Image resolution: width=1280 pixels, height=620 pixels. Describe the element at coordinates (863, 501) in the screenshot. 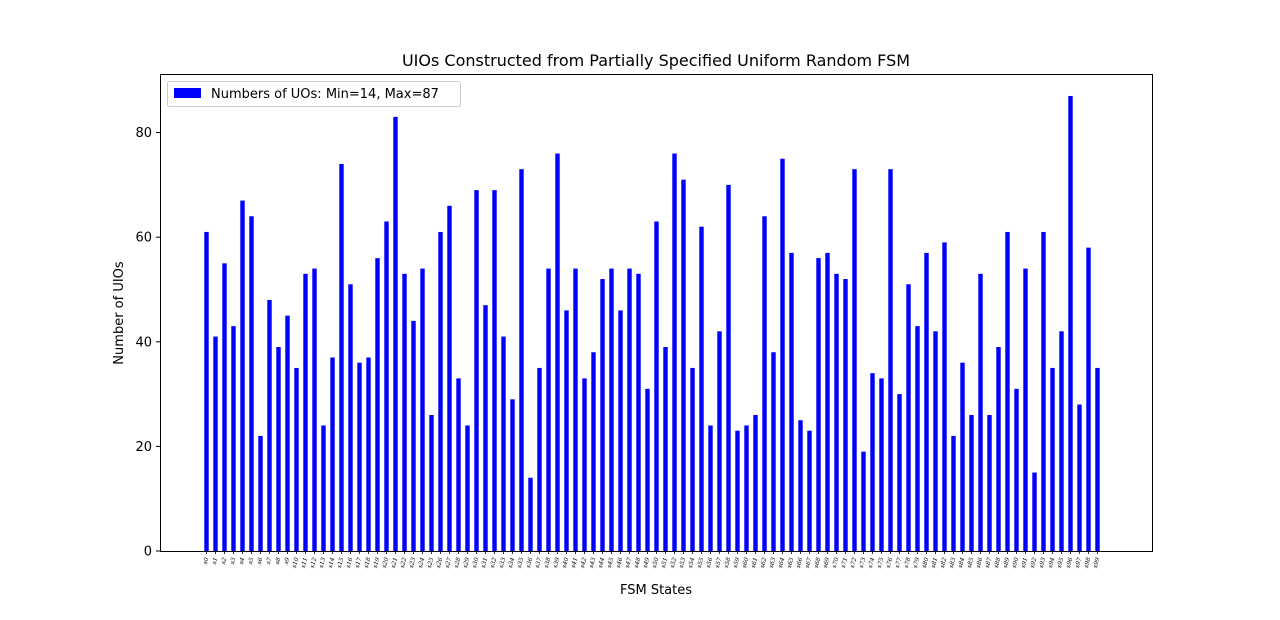

I see `bar-s73` at that location.